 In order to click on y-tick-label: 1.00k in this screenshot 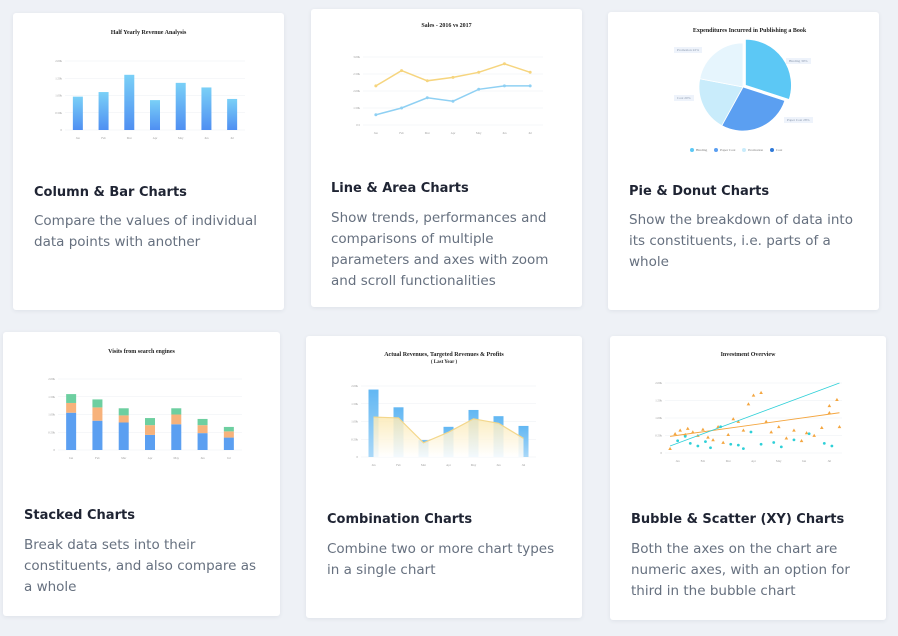, I will do `click(51, 415)`.